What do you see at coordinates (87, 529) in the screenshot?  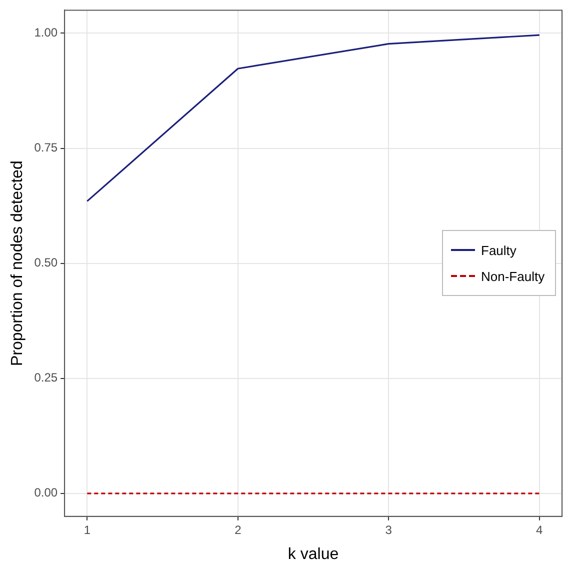 I see `x-tick-label: 1` at bounding box center [87, 529].